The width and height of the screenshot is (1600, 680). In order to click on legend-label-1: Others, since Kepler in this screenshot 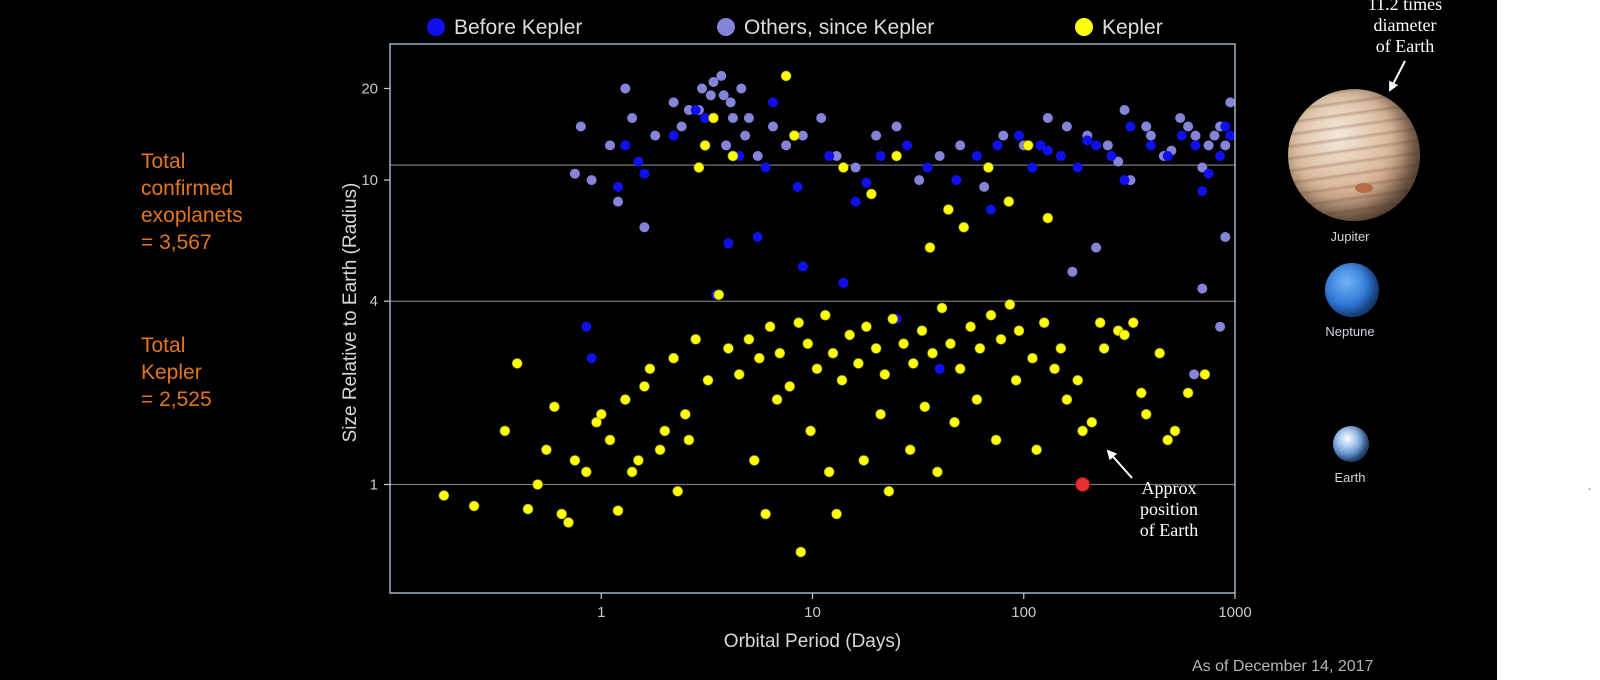, I will do `click(839, 27)`.